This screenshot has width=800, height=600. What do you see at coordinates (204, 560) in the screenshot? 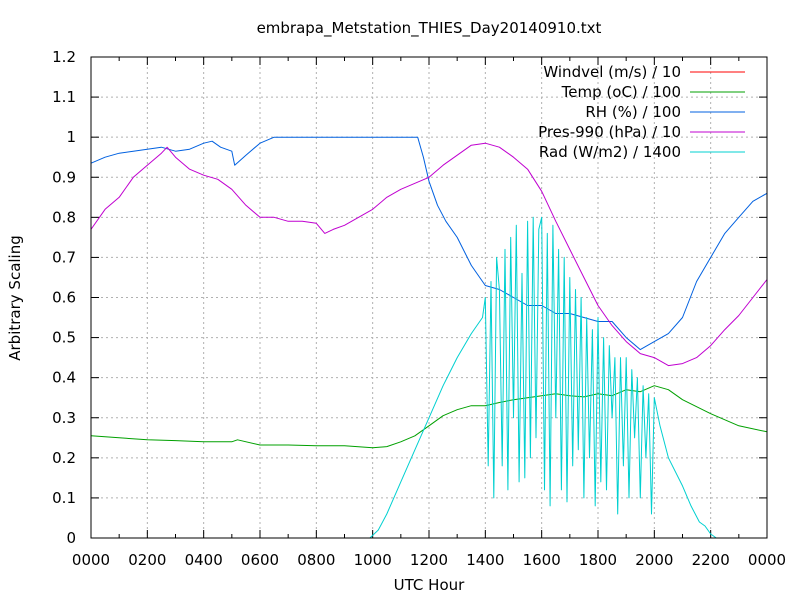
I see `x-tick-label: 0400` at bounding box center [204, 560].